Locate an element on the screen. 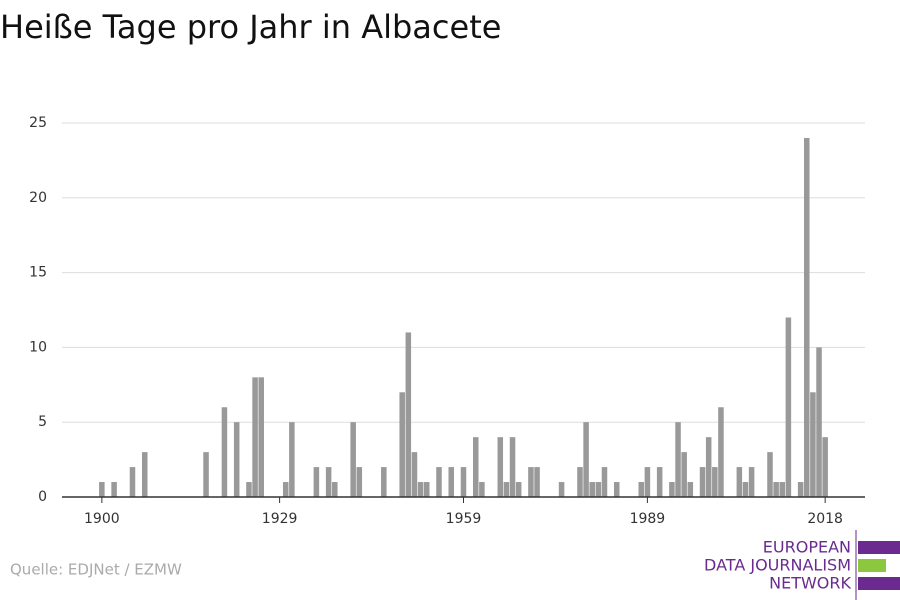  logo-text: DATA JOURNALISM is located at coordinates (777, 565).